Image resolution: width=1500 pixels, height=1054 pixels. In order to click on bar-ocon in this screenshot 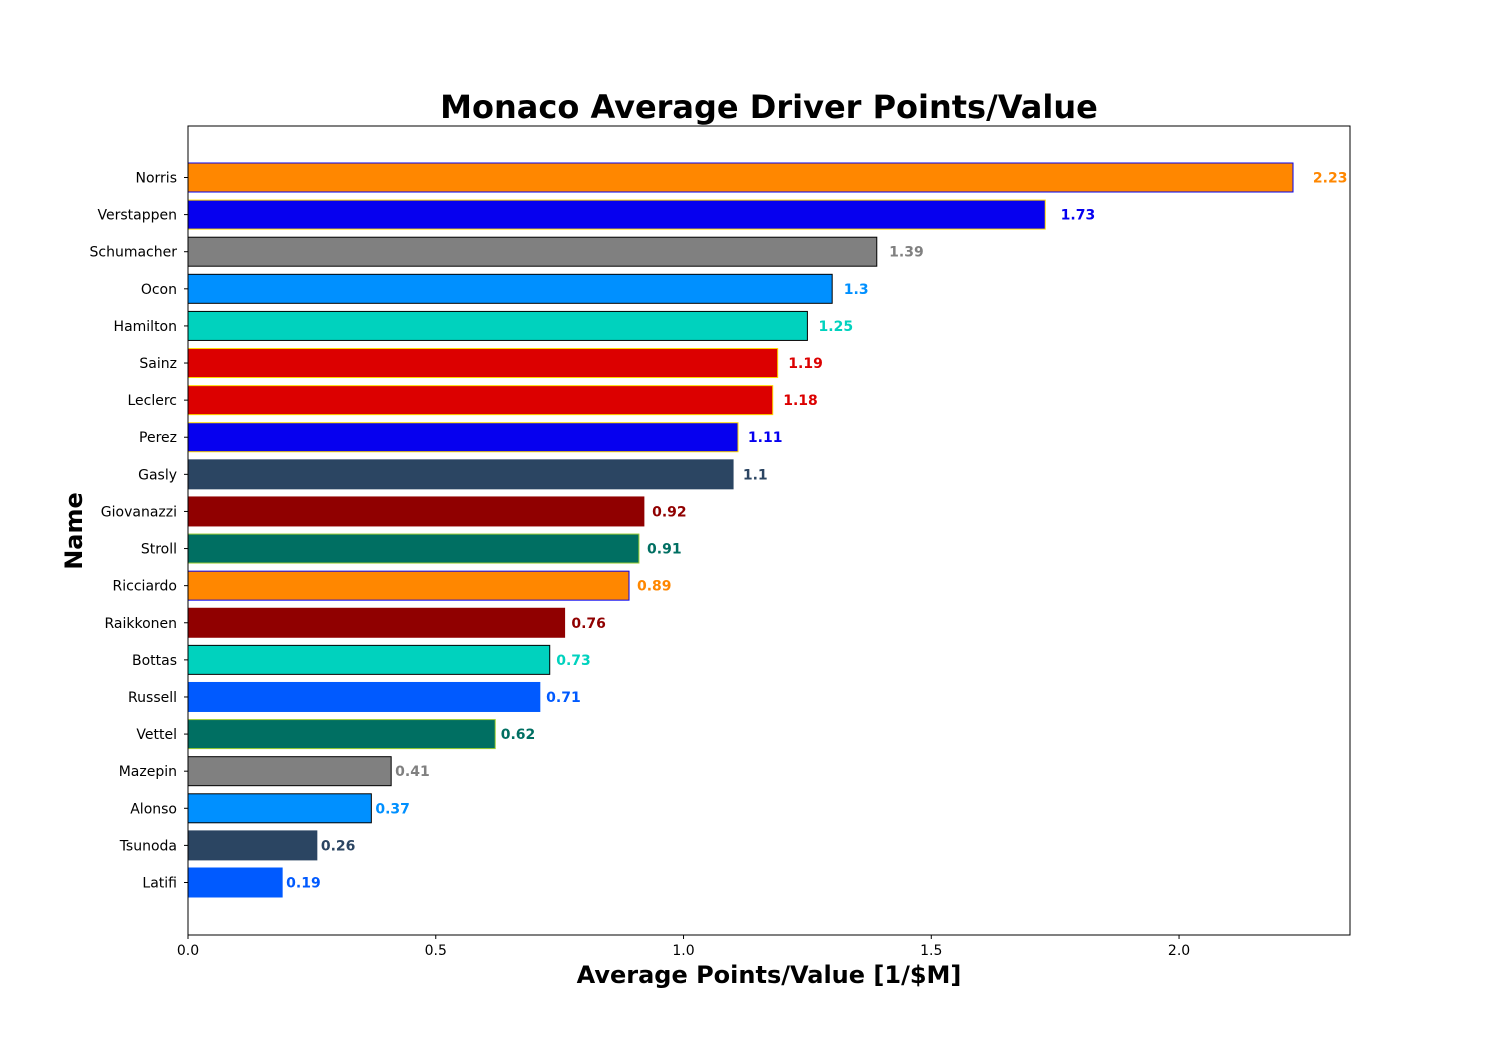, I will do `click(510, 288)`.